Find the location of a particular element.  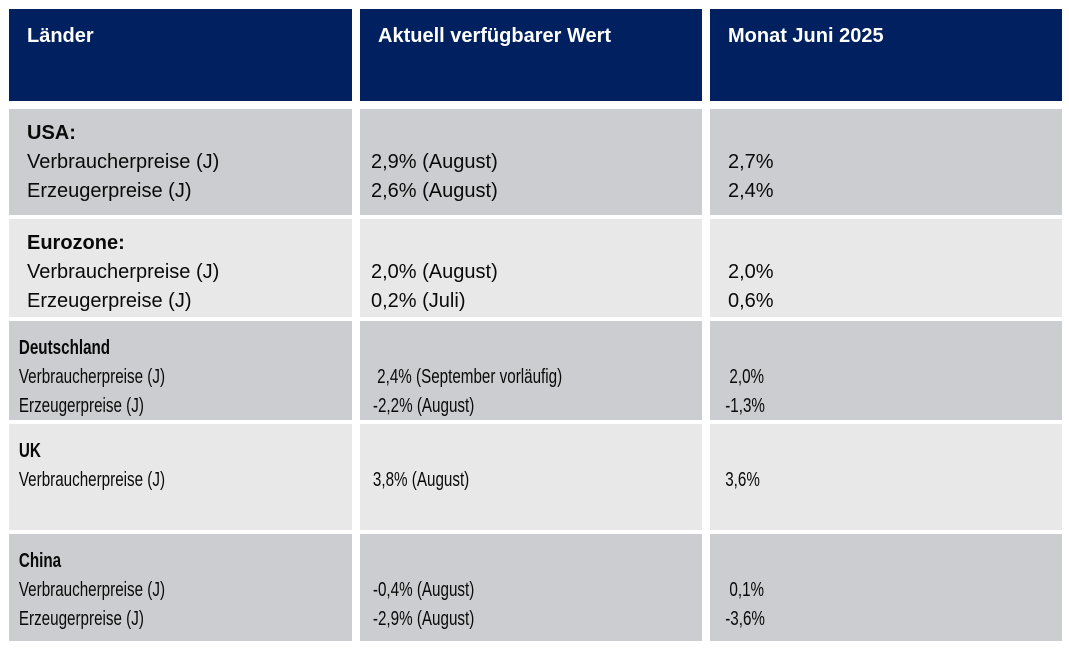

cell-current-value: 2,0% (August) 0,2% (Juli) is located at coordinates (531, 268).